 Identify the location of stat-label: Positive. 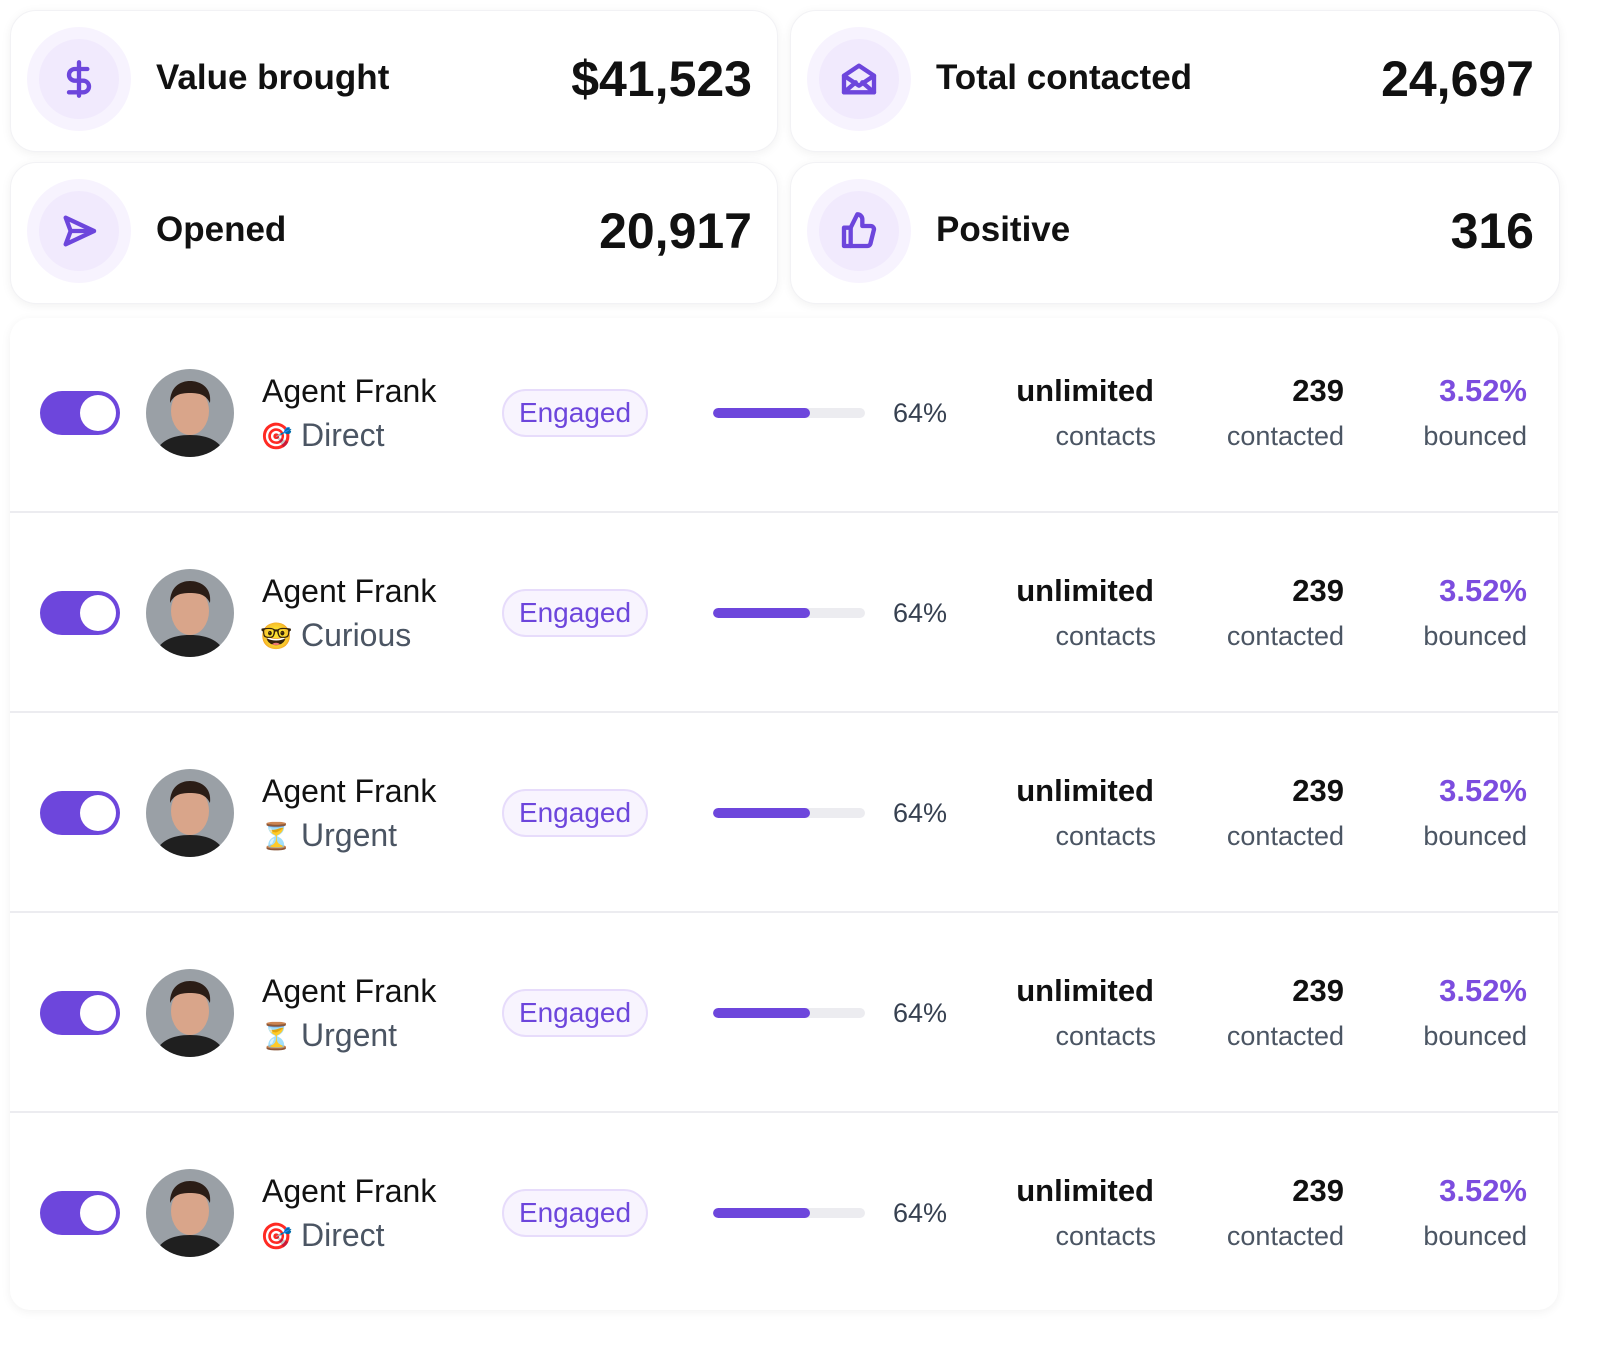
(1003, 229).